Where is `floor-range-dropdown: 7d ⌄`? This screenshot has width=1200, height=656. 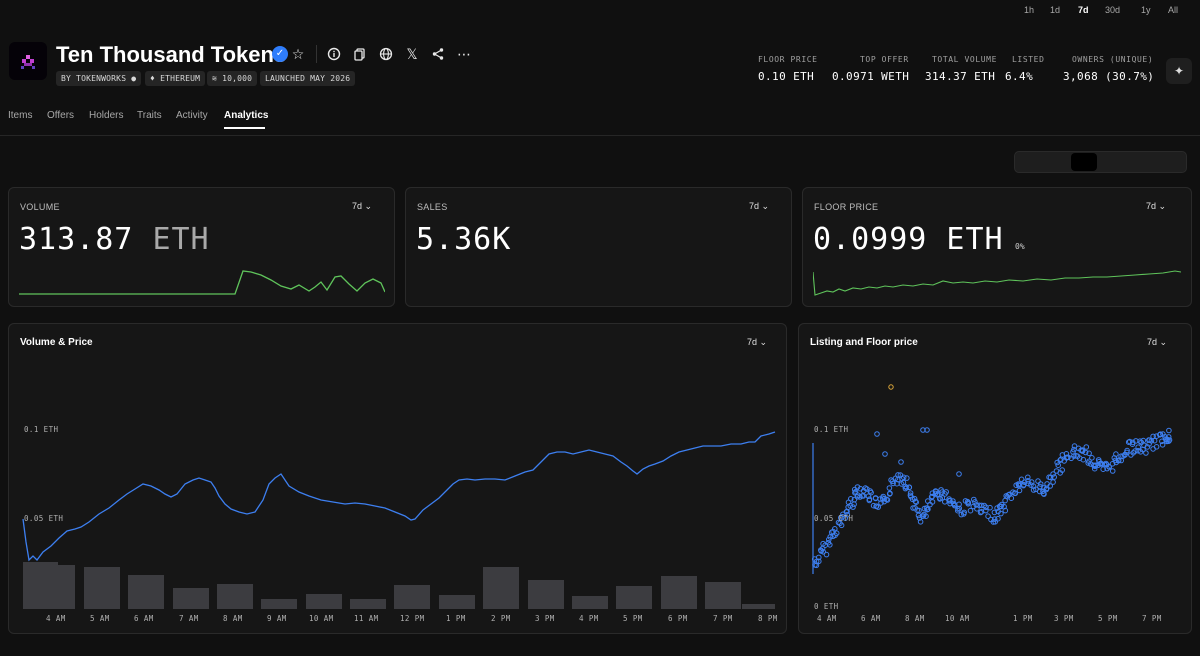 floor-range-dropdown: 7d ⌄ is located at coordinates (1156, 206).